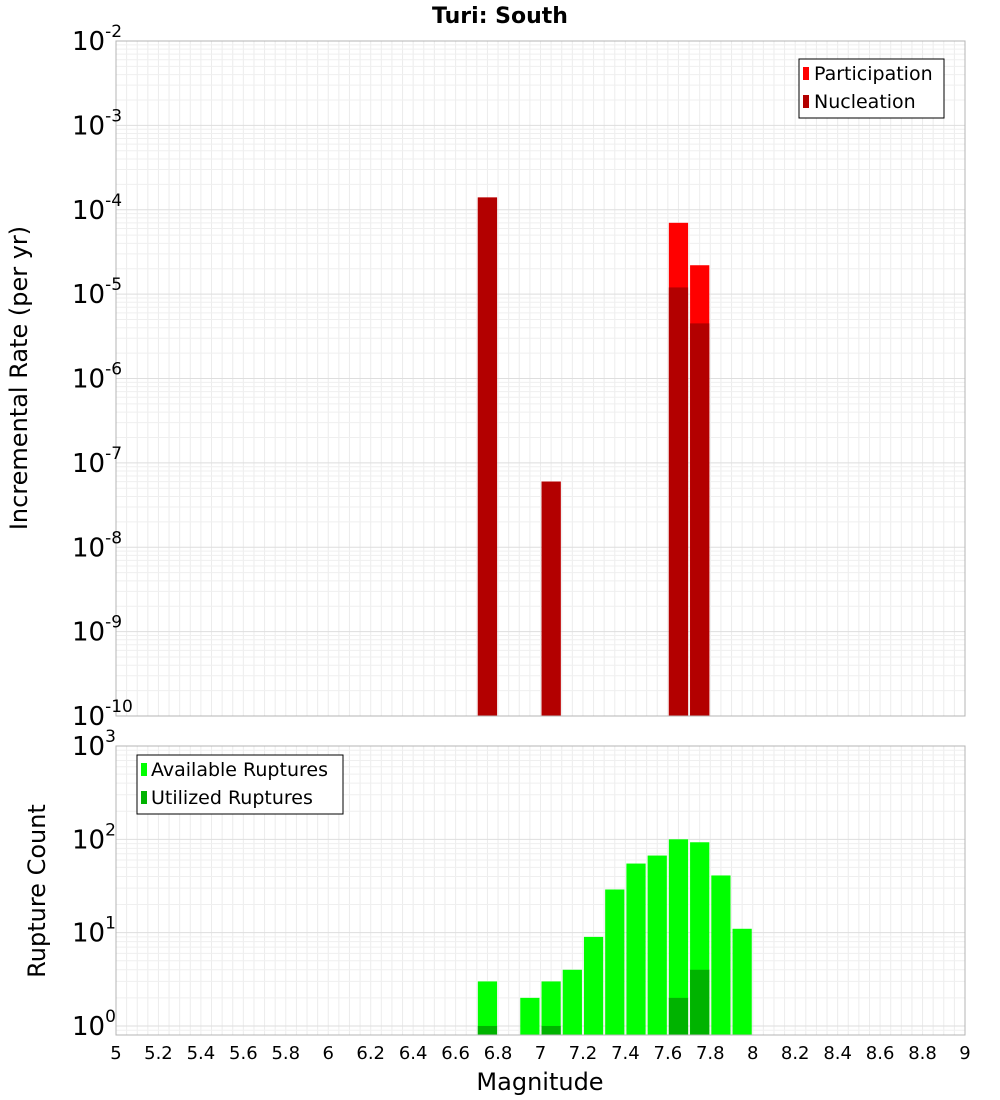 Image resolution: width=1000 pixels, height=1100 pixels. I want to click on x-tick-label: 7.4, so click(625, 1053).